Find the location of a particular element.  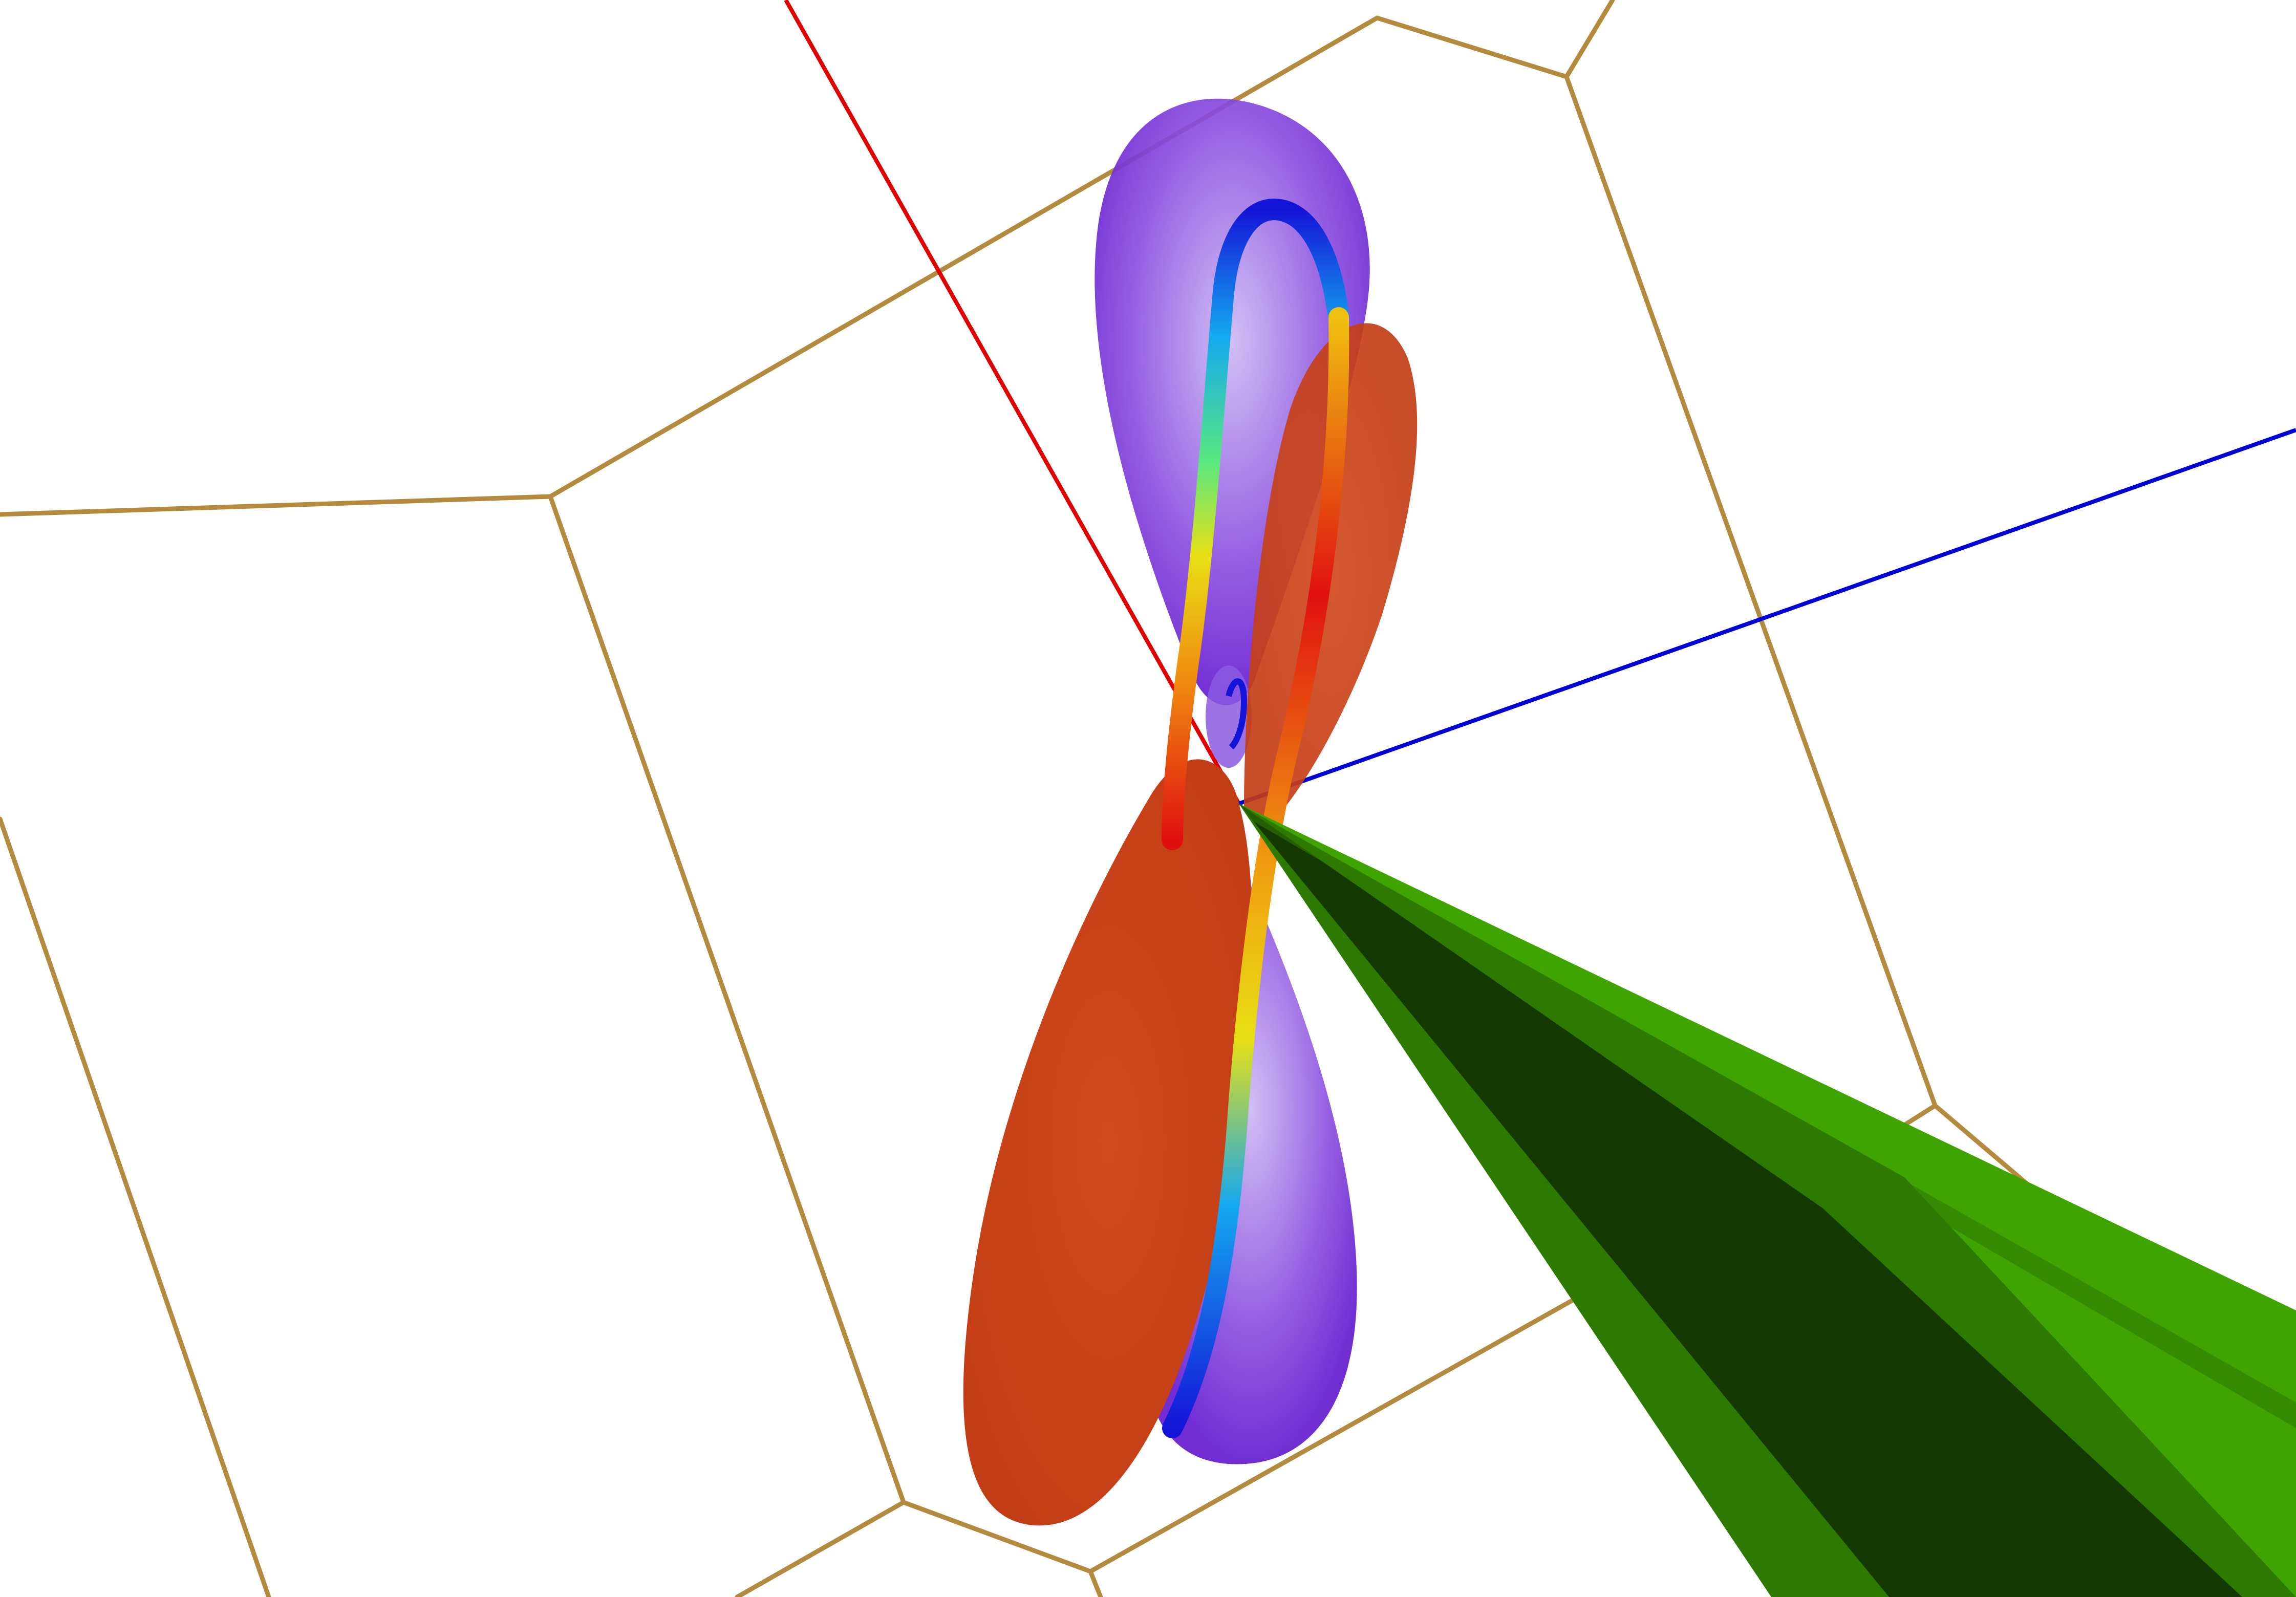

trajectory-tube-left is located at coordinates (1255, 524).